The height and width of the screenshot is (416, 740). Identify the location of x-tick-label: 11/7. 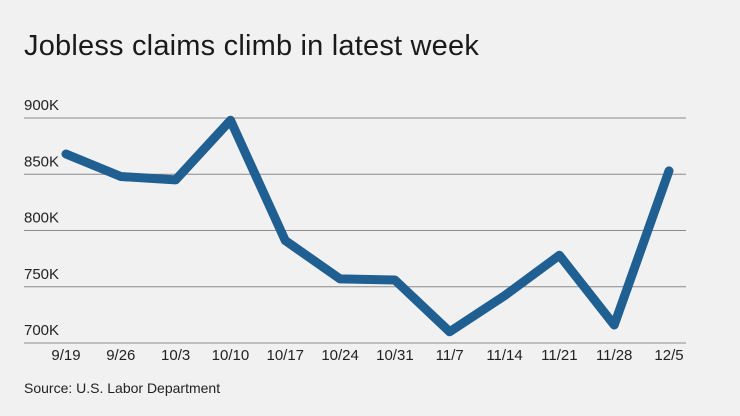
(450, 355).